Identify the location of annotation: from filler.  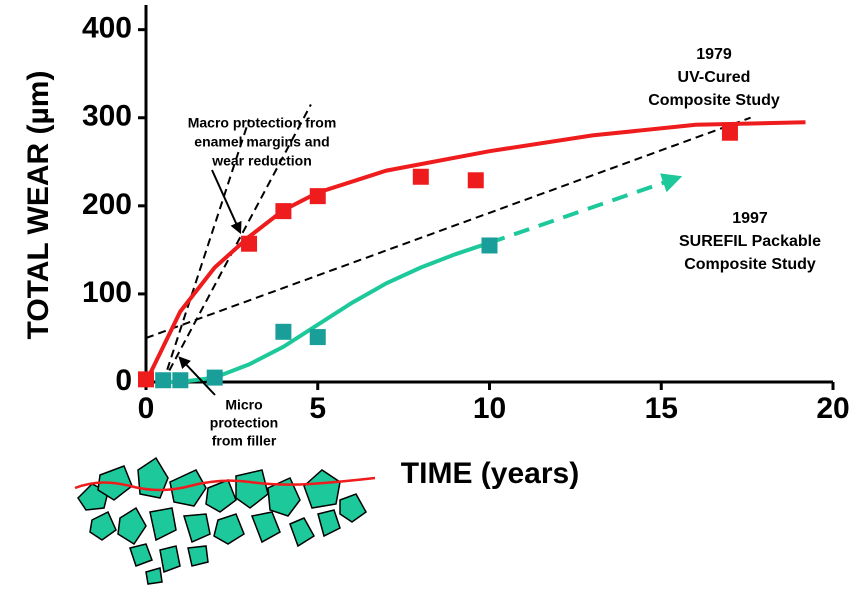
(244, 441).